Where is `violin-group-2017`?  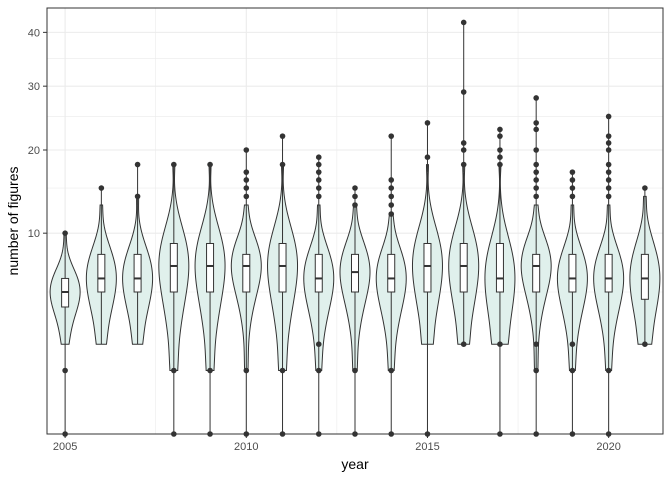 violin-group-2017 is located at coordinates (500, 281).